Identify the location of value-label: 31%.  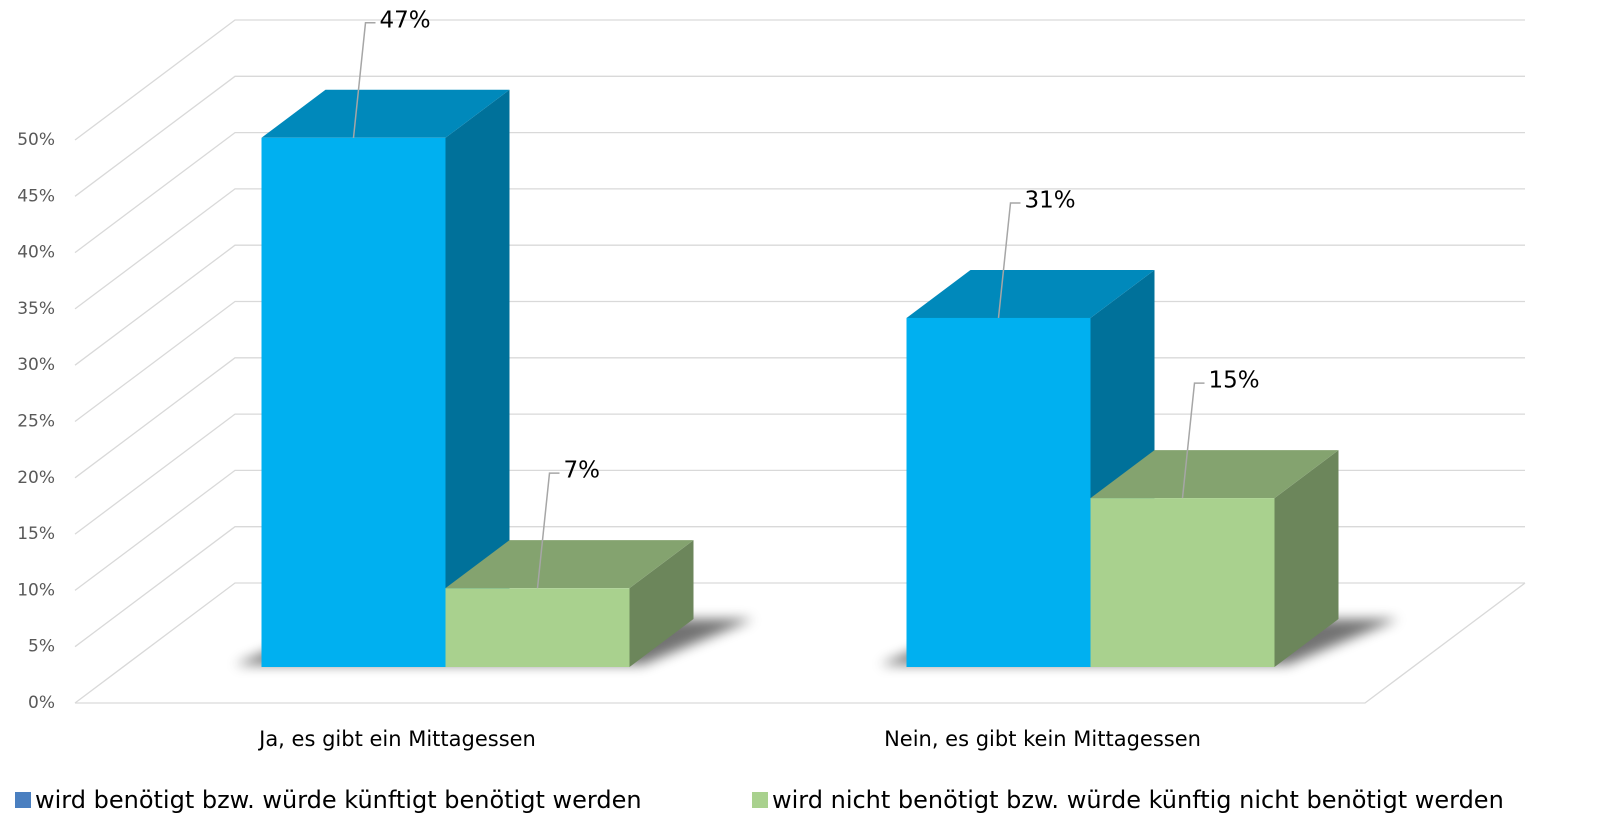
(1050, 200).